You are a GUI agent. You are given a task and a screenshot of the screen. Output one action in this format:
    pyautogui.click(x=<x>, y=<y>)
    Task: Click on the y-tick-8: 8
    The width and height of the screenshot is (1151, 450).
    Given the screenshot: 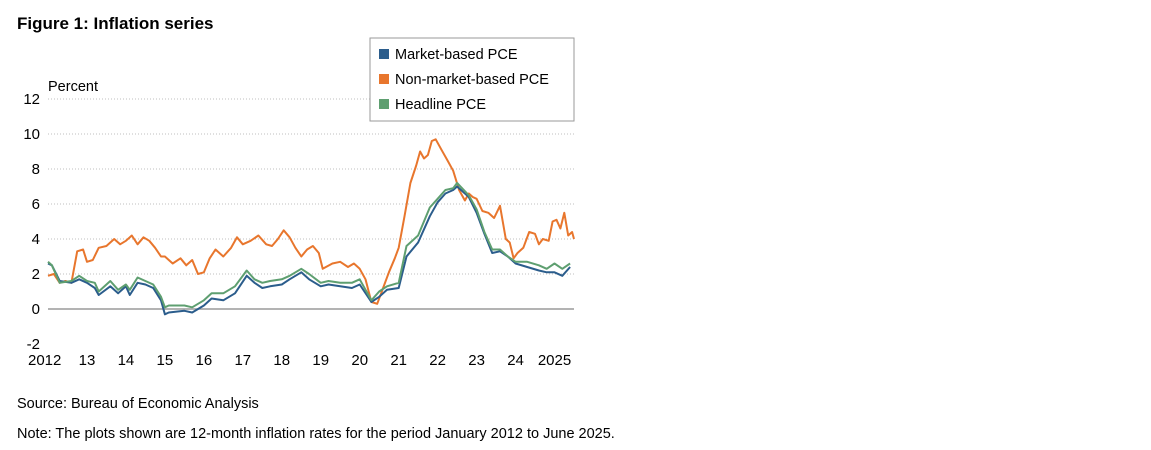 What is the action you would take?
    pyautogui.click(x=36, y=169)
    